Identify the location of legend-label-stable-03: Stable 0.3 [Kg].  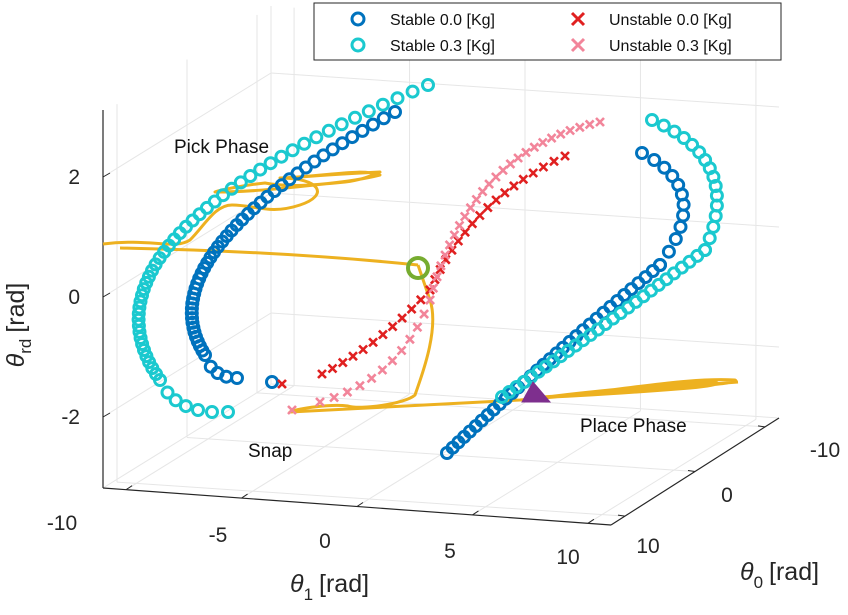
(442, 46).